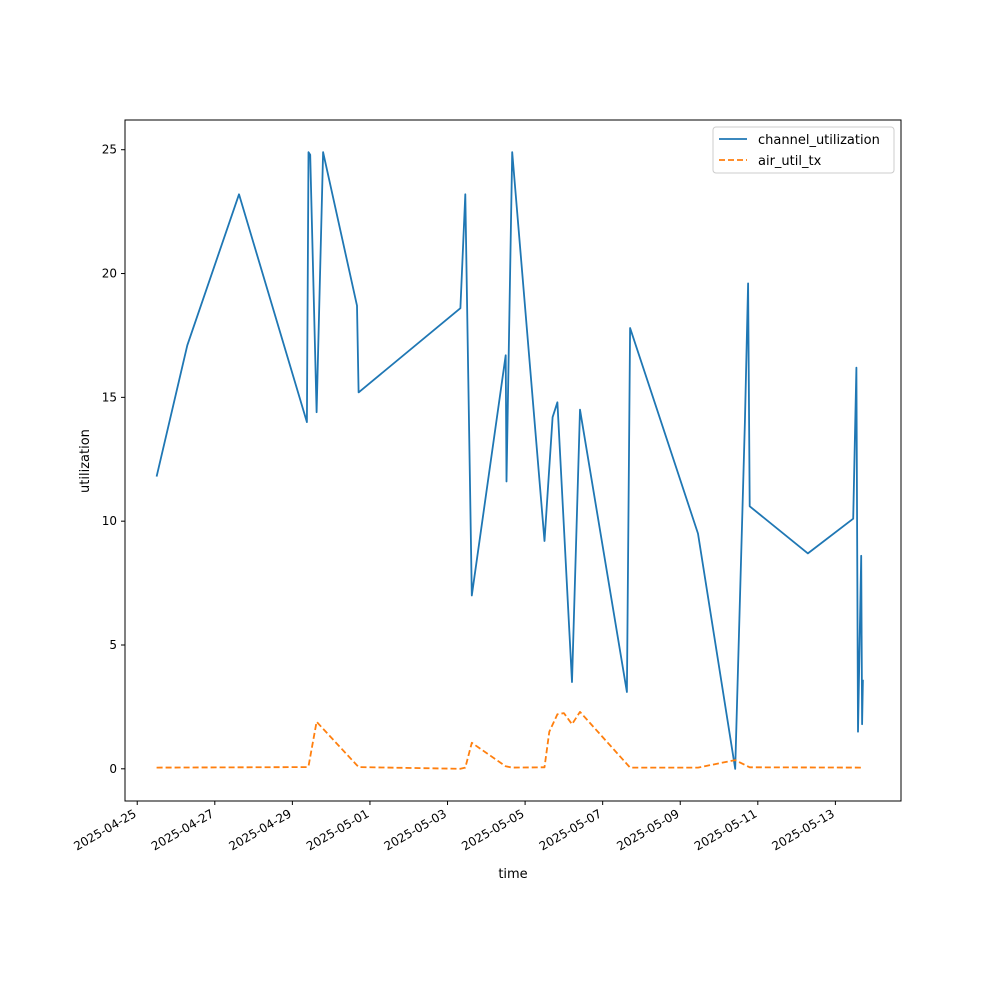  What do you see at coordinates (509, 740) in the screenshot?
I see `series-line-air-util-tx` at bounding box center [509, 740].